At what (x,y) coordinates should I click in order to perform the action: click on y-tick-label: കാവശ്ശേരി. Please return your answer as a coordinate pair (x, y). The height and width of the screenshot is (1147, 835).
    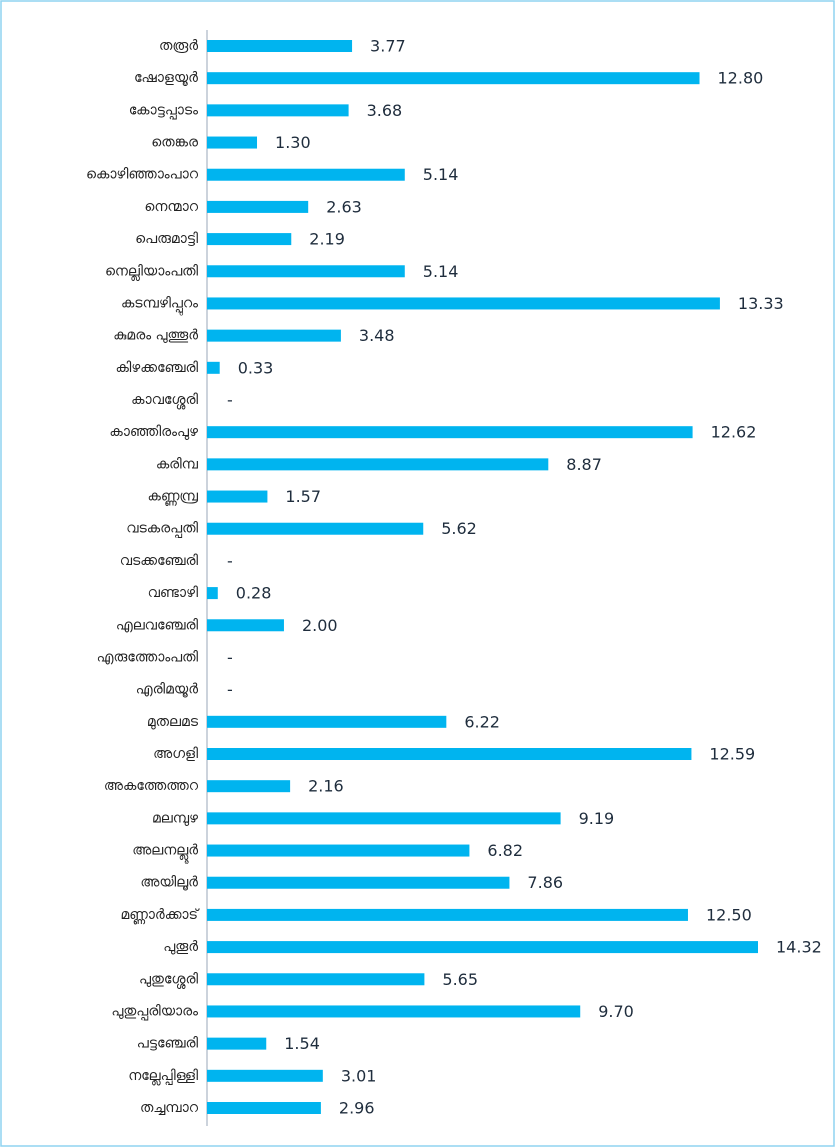
    Looking at the image, I should click on (164, 401).